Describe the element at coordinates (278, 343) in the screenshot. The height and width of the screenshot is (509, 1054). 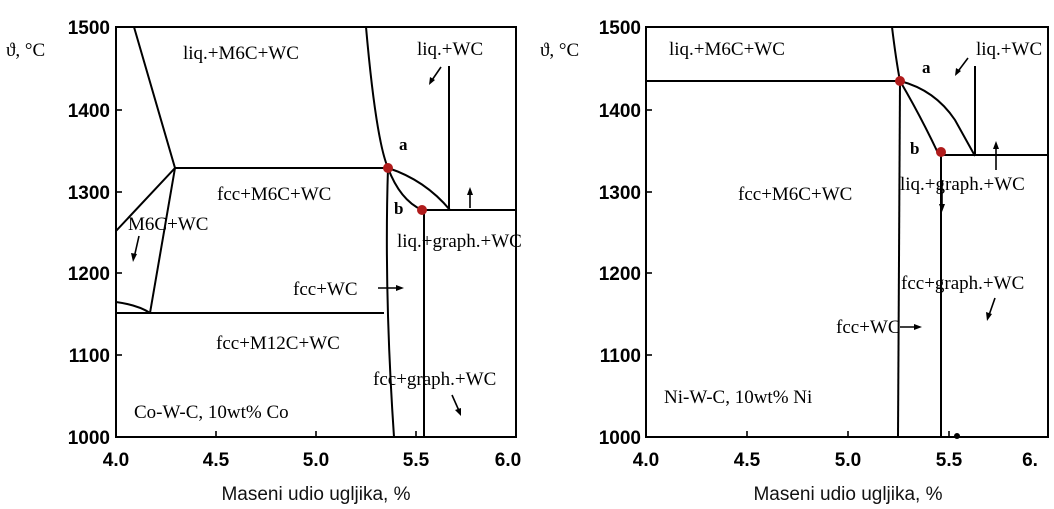
I see `region-fcc-m12c-wc: fcc+M12C+WC` at that location.